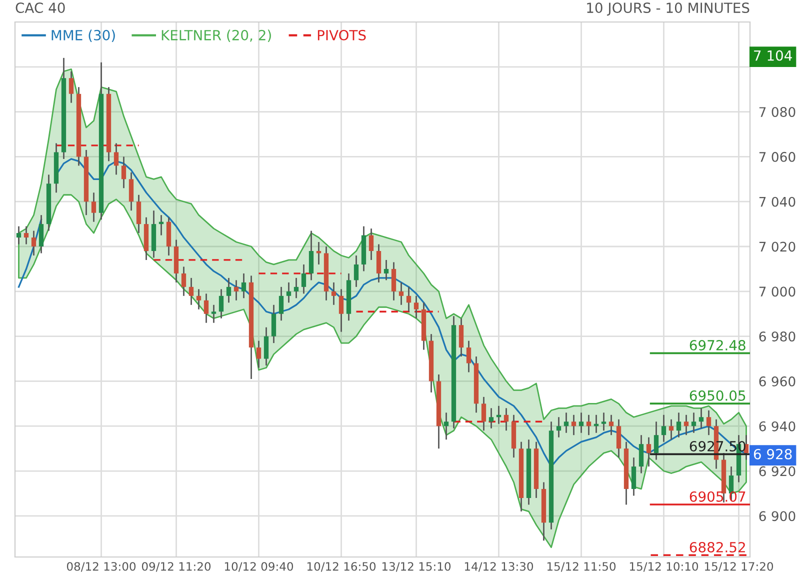  Describe the element at coordinates (718, 345) in the screenshot. I see `ref-line-label: 6972.48` at that location.